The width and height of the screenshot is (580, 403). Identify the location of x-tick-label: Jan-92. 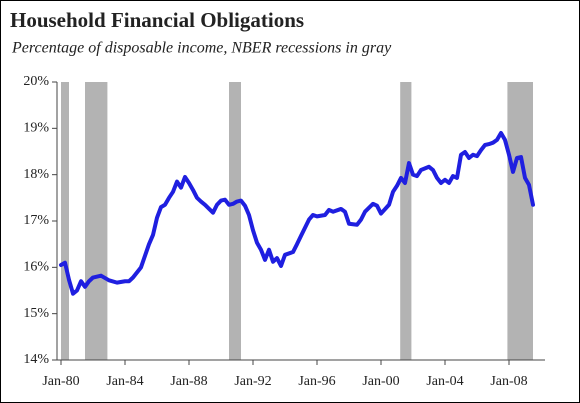
(252, 381).